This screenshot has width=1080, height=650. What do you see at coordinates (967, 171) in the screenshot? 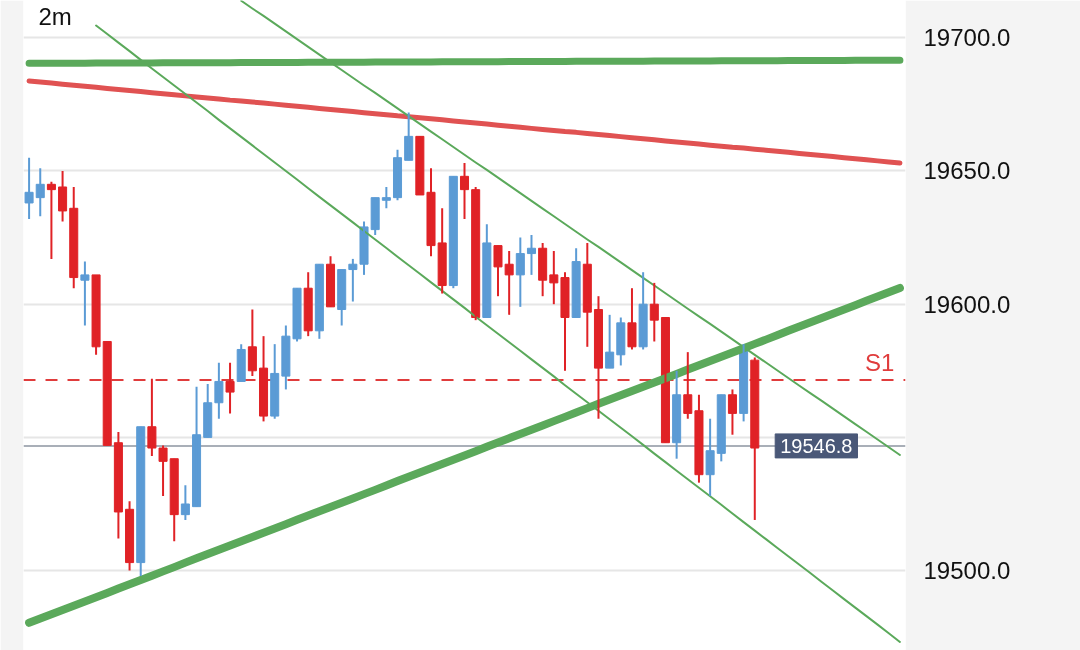
I see `y-tick-label: 19650.0` at bounding box center [967, 171].